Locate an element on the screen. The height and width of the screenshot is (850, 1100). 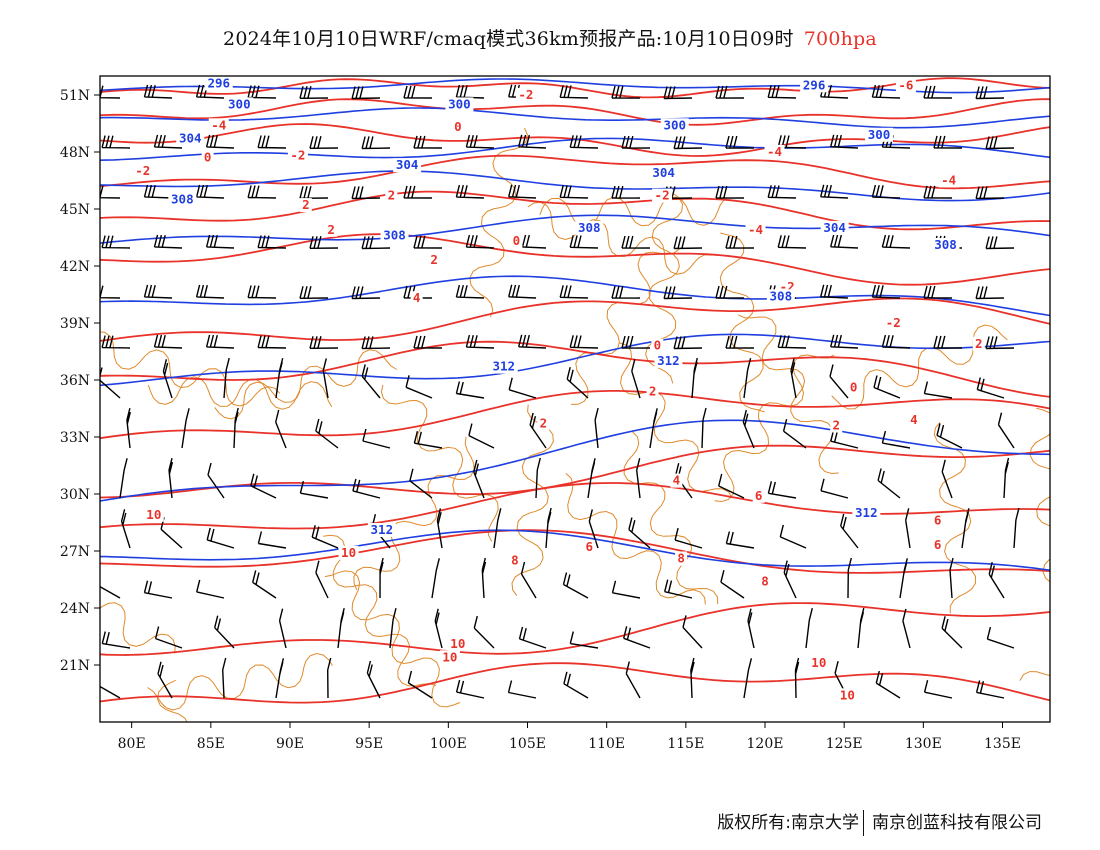
y-tick-label: 36N is located at coordinates (75, 381).